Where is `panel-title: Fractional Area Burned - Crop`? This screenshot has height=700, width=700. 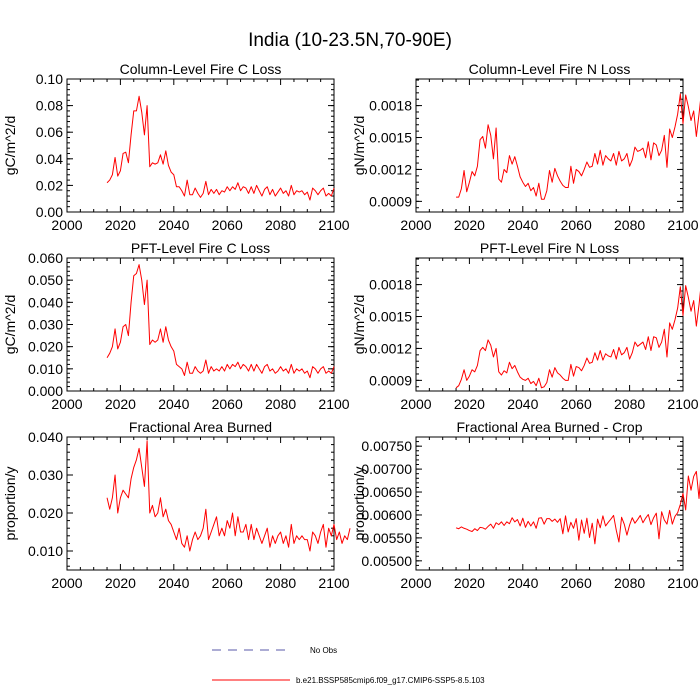 panel-title: Fractional Area Burned - Crop is located at coordinates (550, 427).